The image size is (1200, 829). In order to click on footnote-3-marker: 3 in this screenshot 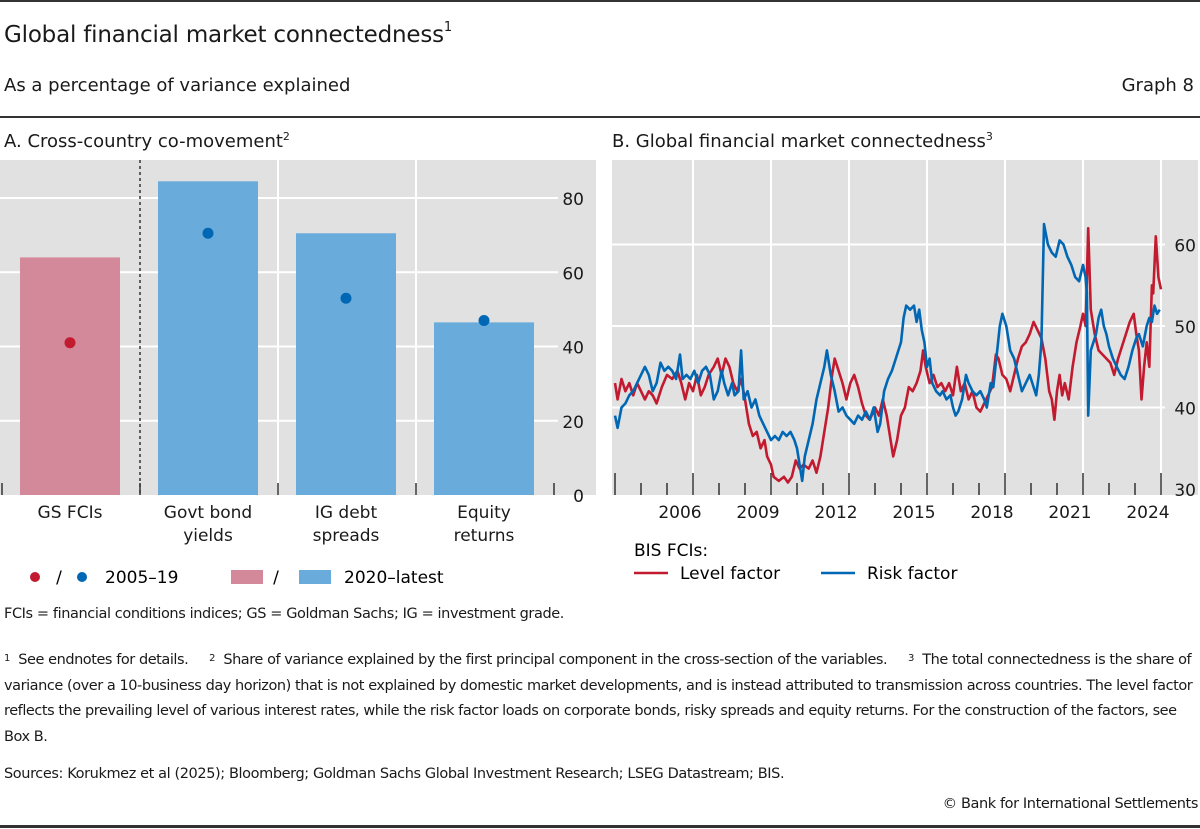, I will do `click(911, 658)`.